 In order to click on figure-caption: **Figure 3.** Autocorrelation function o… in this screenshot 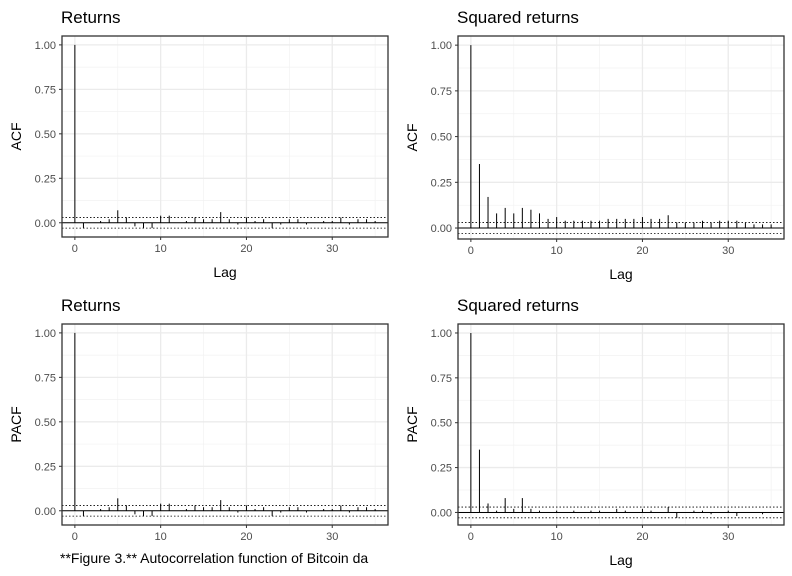, I will do `click(214, 558)`.